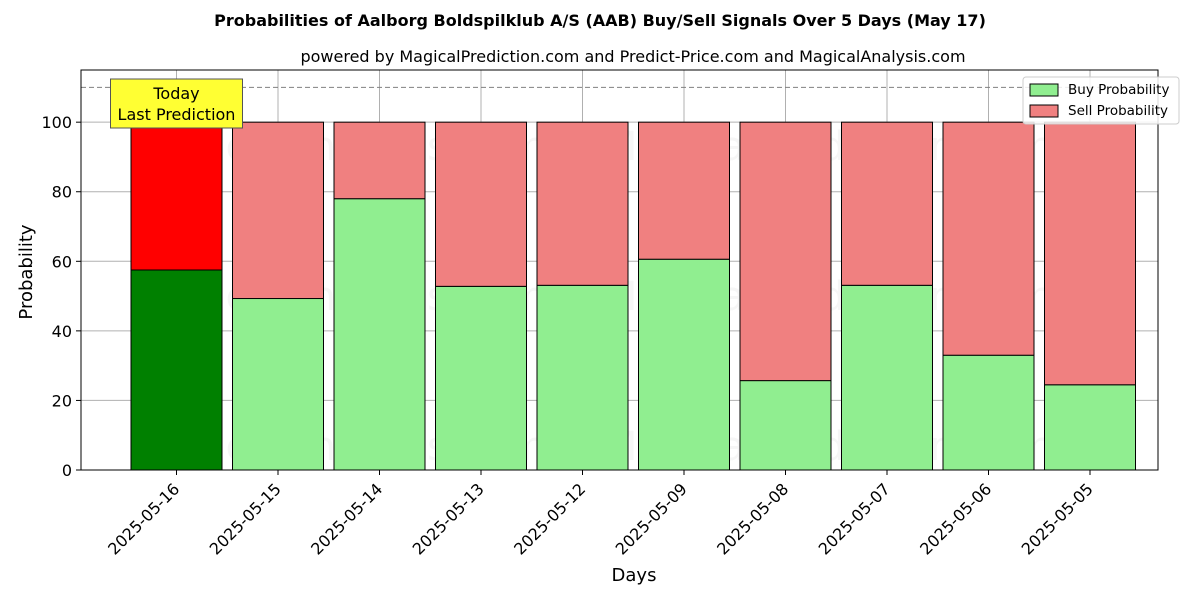  Describe the element at coordinates (448, 518) in the screenshot. I see `x-tick-label: 2025-05-13` at that location.